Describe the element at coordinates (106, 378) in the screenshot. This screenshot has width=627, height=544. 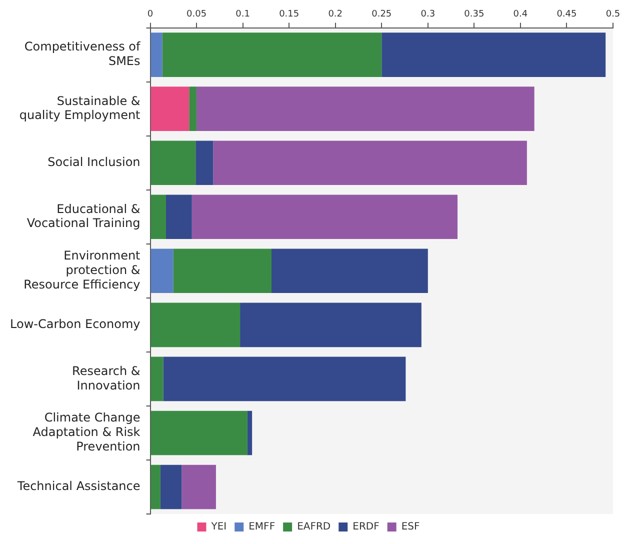
I see `y-tick-label: Research & Innovation` at that location.